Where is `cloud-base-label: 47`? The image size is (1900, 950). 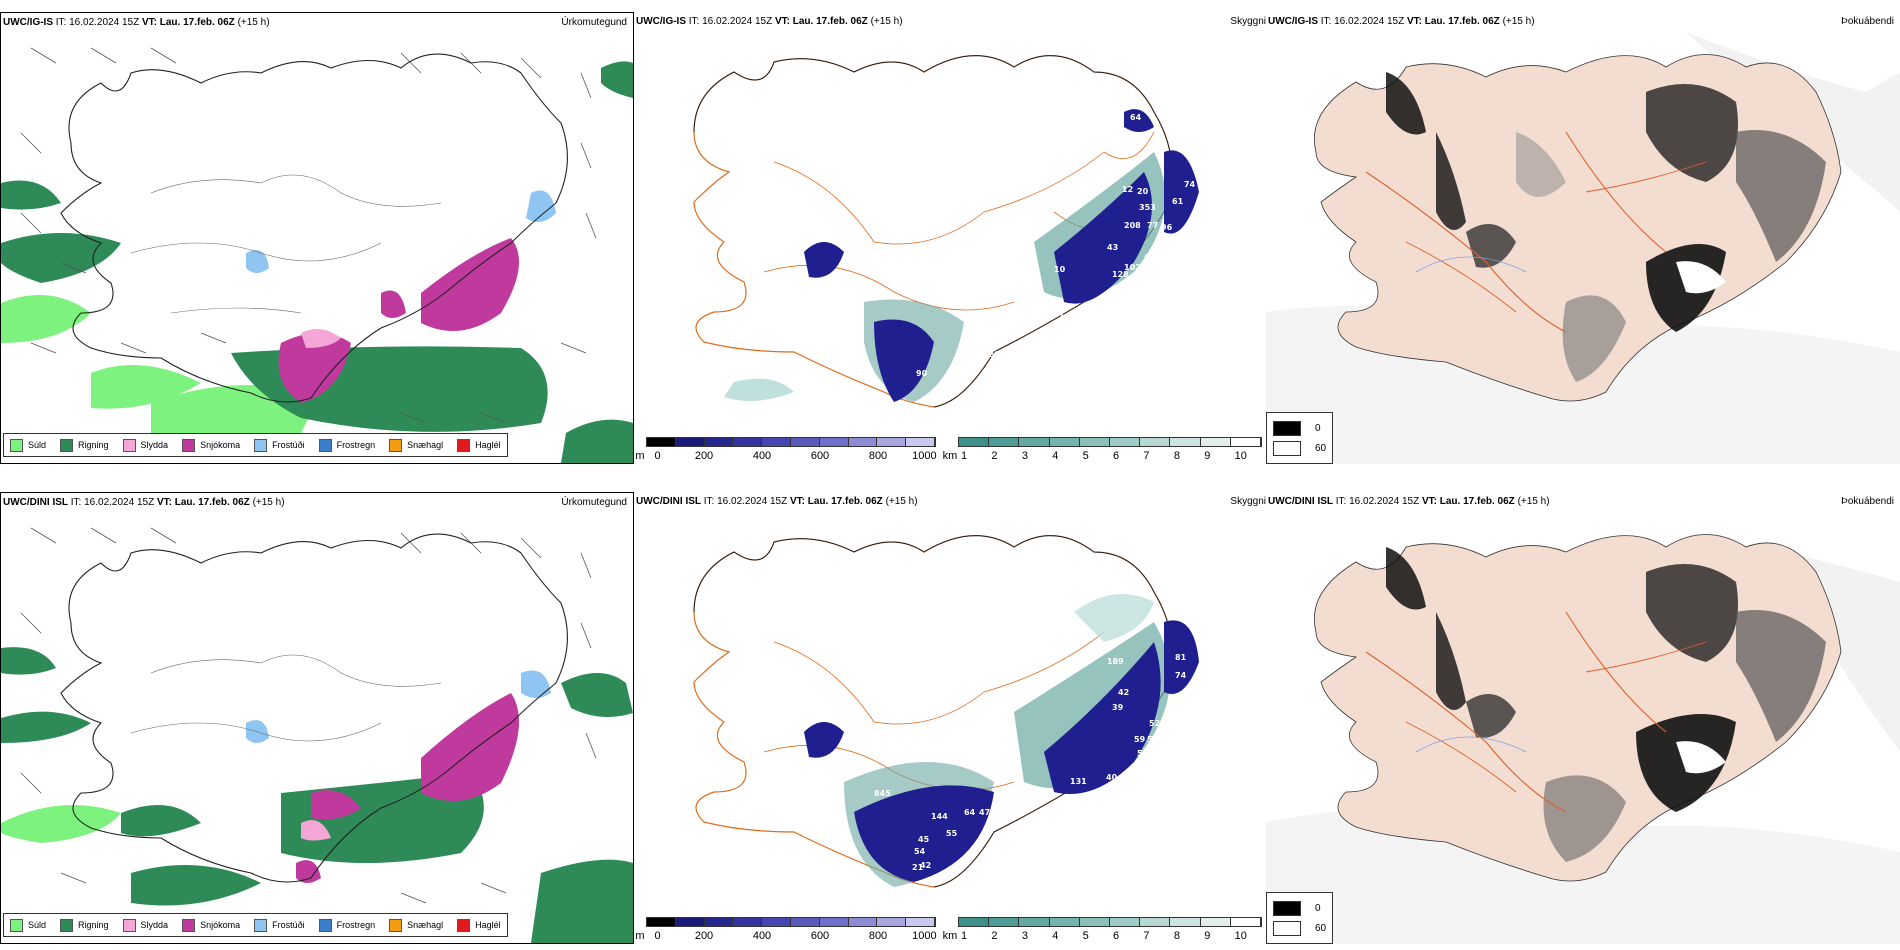 cloud-base-label: 47 is located at coordinates (984, 812).